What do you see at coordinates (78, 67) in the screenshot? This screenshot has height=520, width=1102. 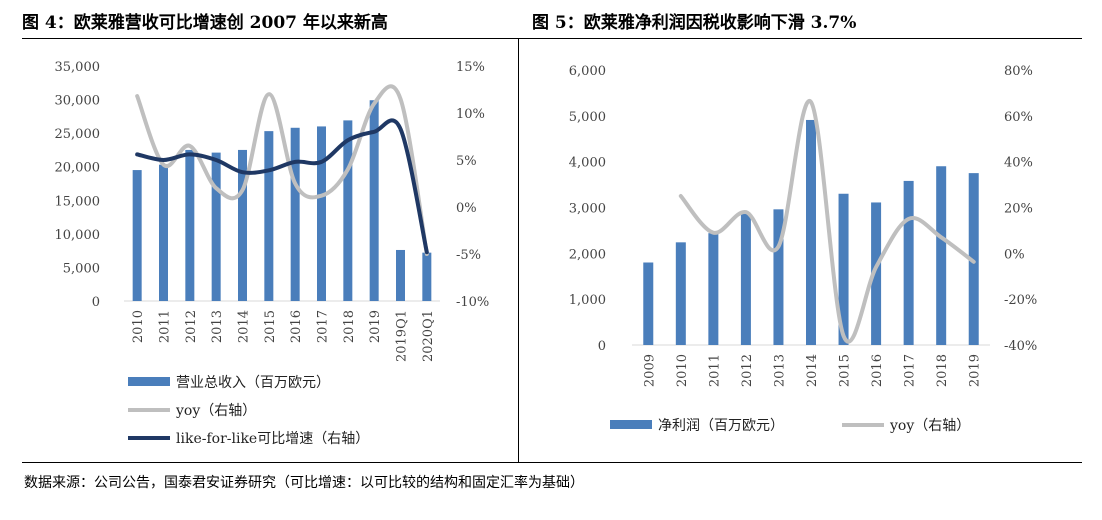 I see `left-left-axis-tick: 35,000` at bounding box center [78, 67].